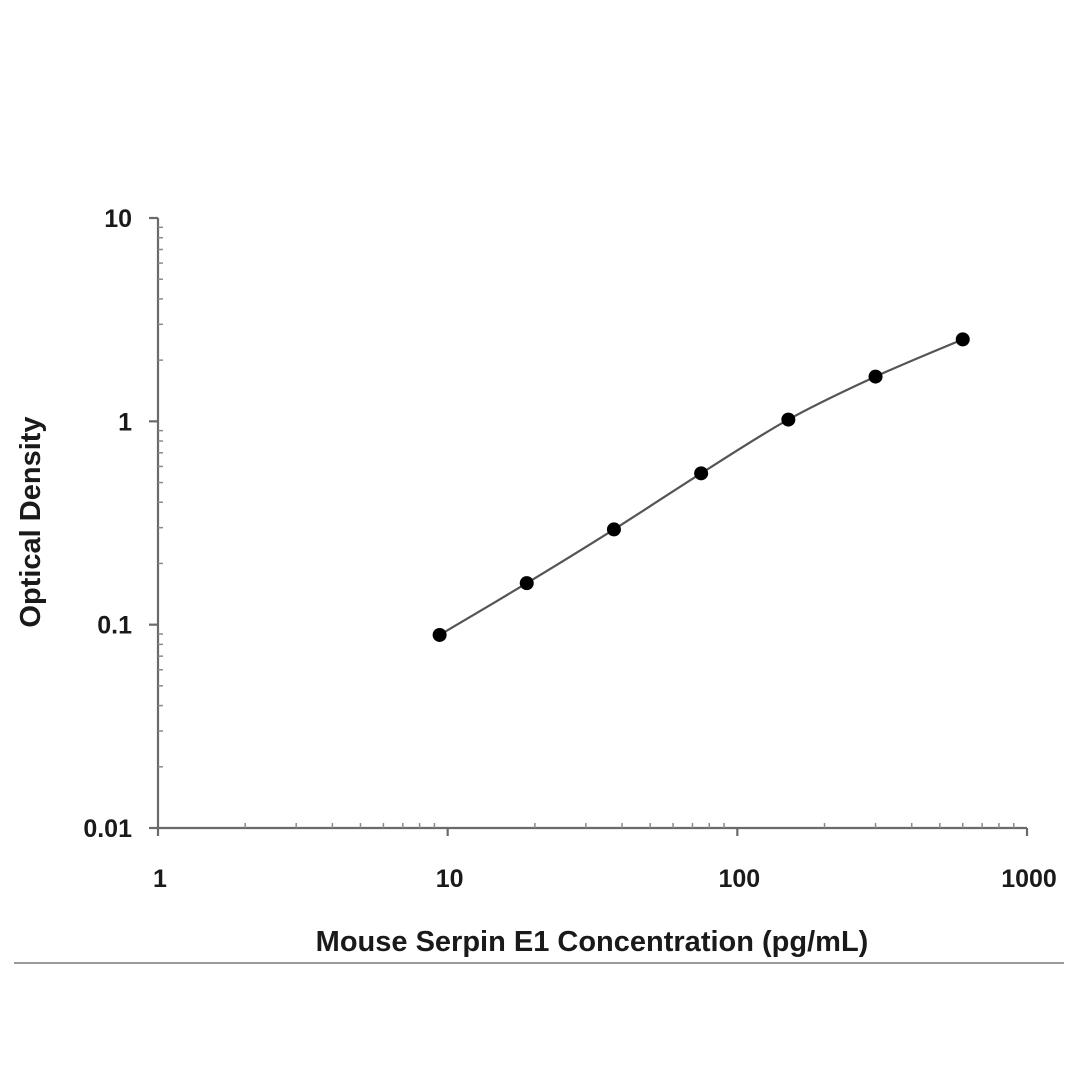 The width and height of the screenshot is (1080, 1080). What do you see at coordinates (605, 879) in the screenshot?
I see `x-tick-labels: 1 10 100 1000` at bounding box center [605, 879].